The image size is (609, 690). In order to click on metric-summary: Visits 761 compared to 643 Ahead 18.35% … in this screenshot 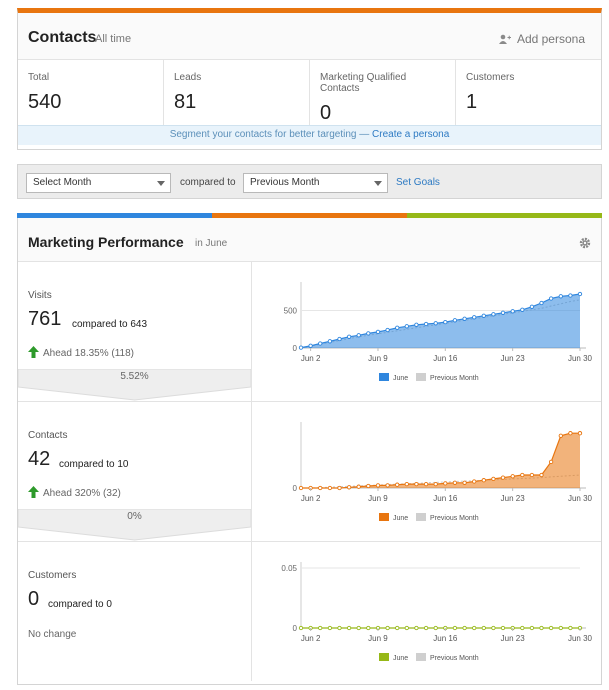, I will do `click(135, 331)`.